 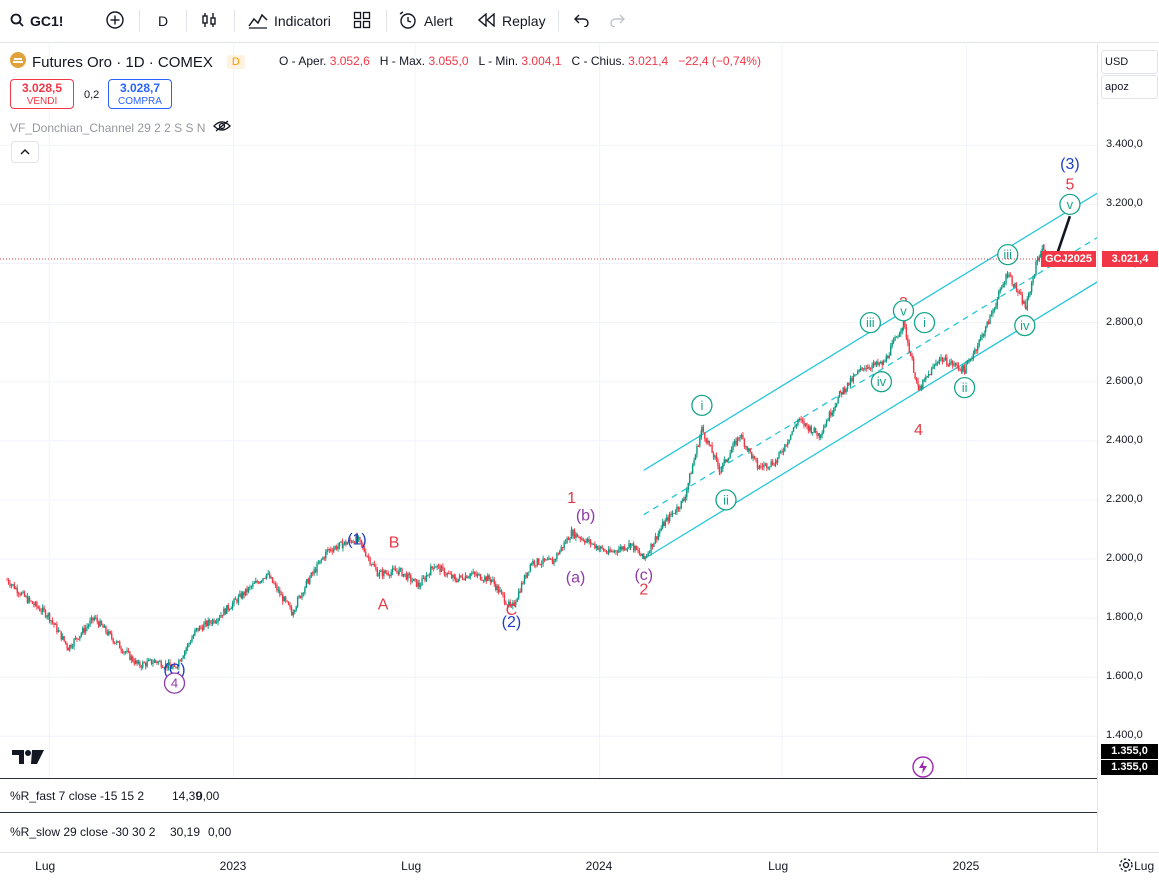 I want to click on chart-type-button, so click(x=209, y=21).